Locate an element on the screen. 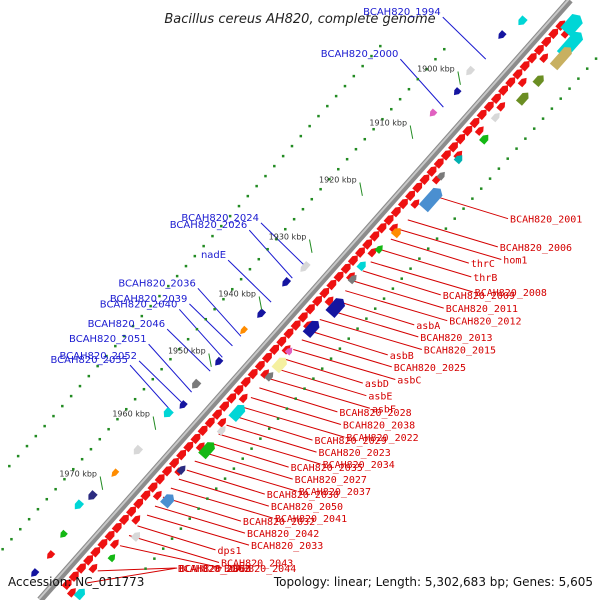 The image size is (600, 600). gene-label: BCAH820_2030 is located at coordinates (303, 495).